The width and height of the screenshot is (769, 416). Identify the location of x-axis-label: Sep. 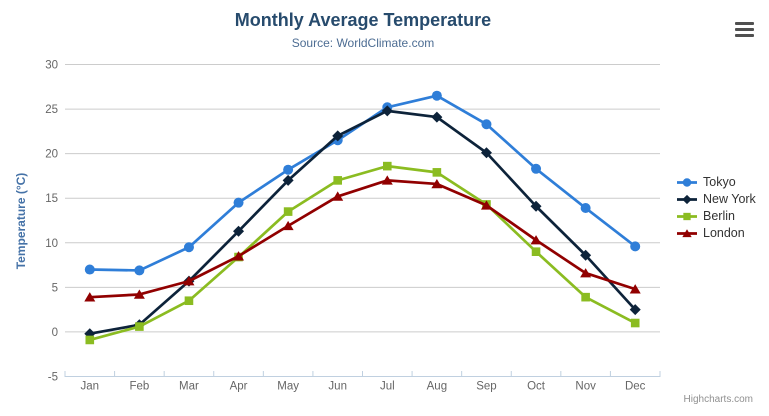
(486, 387).